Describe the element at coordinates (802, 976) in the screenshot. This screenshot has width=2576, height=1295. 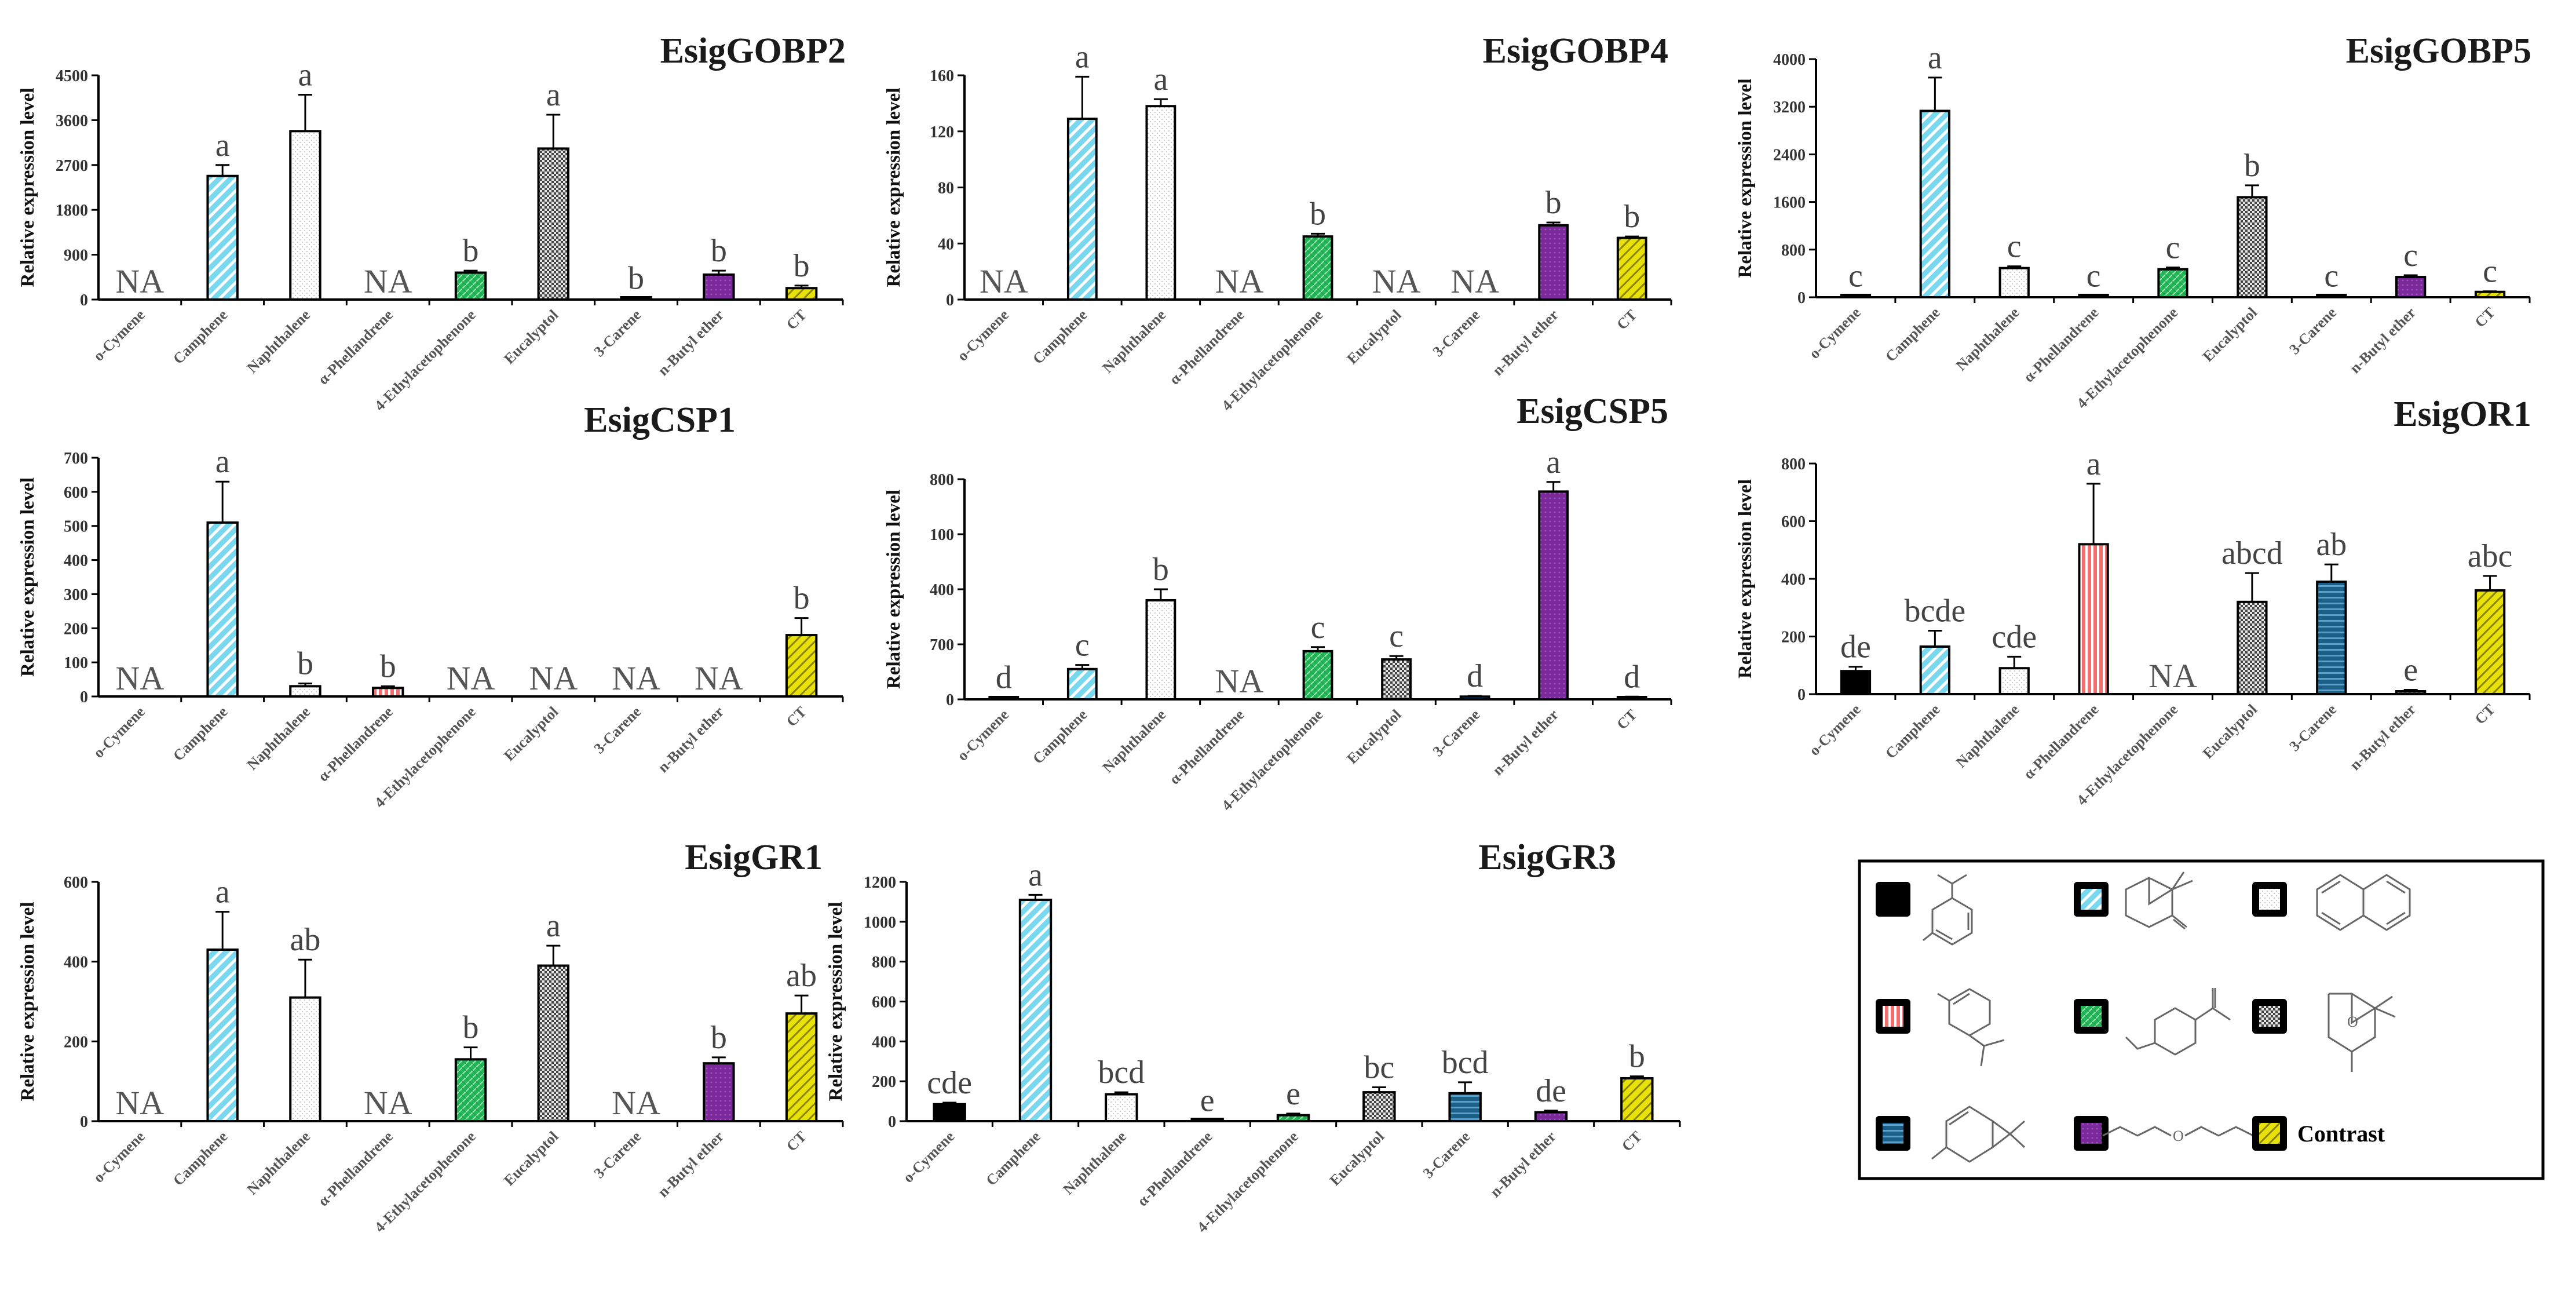
I see `significance-label: ab` at that location.